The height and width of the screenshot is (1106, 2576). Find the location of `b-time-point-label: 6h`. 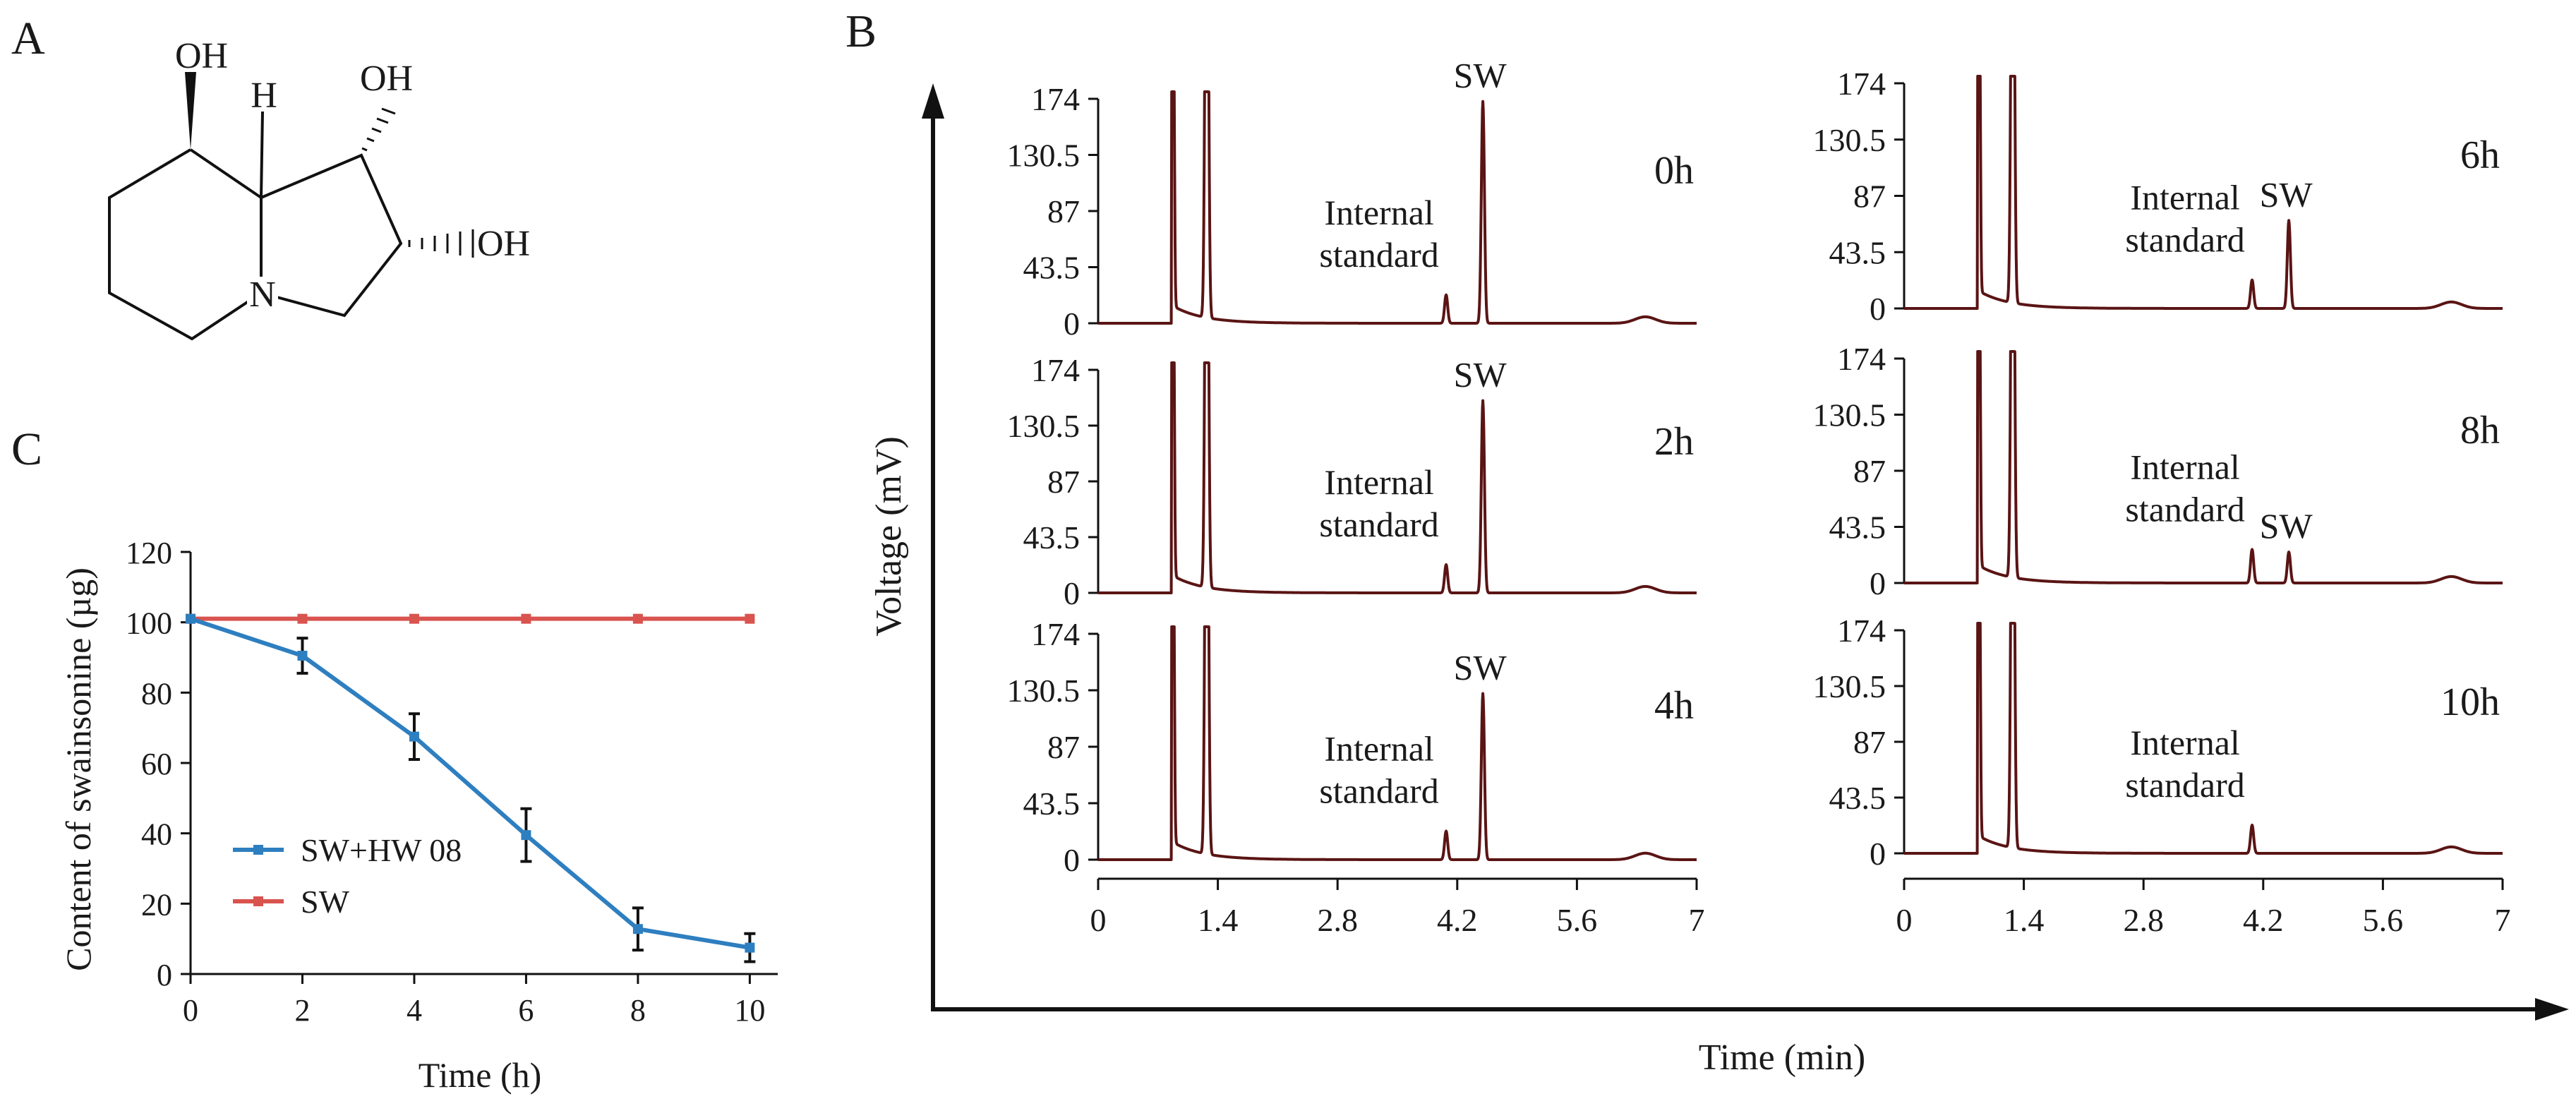

b-time-point-label: 6h is located at coordinates (2480, 155).